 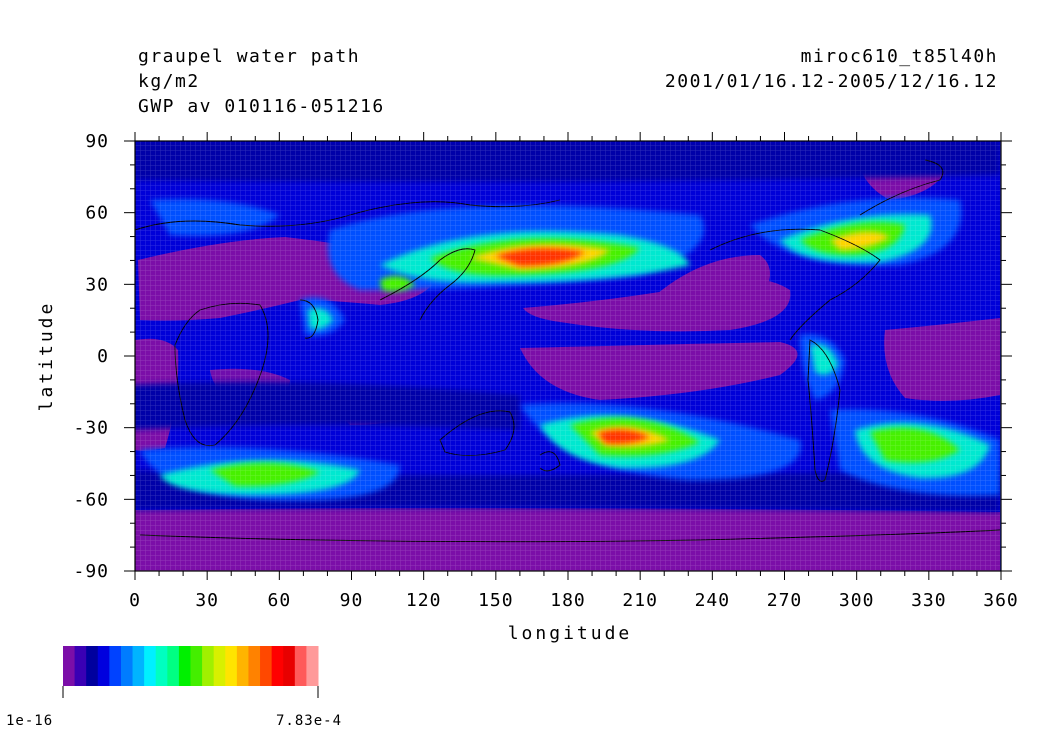 What do you see at coordinates (91, 571) in the screenshot?
I see `y-tick-label: -90` at bounding box center [91, 571].